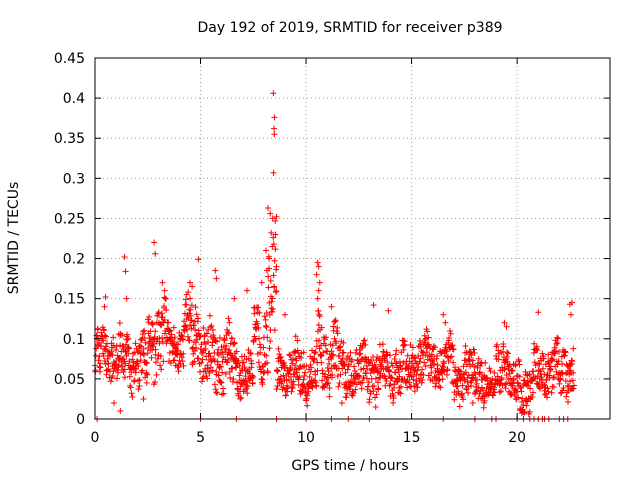  What do you see at coordinates (517, 438) in the screenshot?
I see `x-tick-label: 20` at bounding box center [517, 438].